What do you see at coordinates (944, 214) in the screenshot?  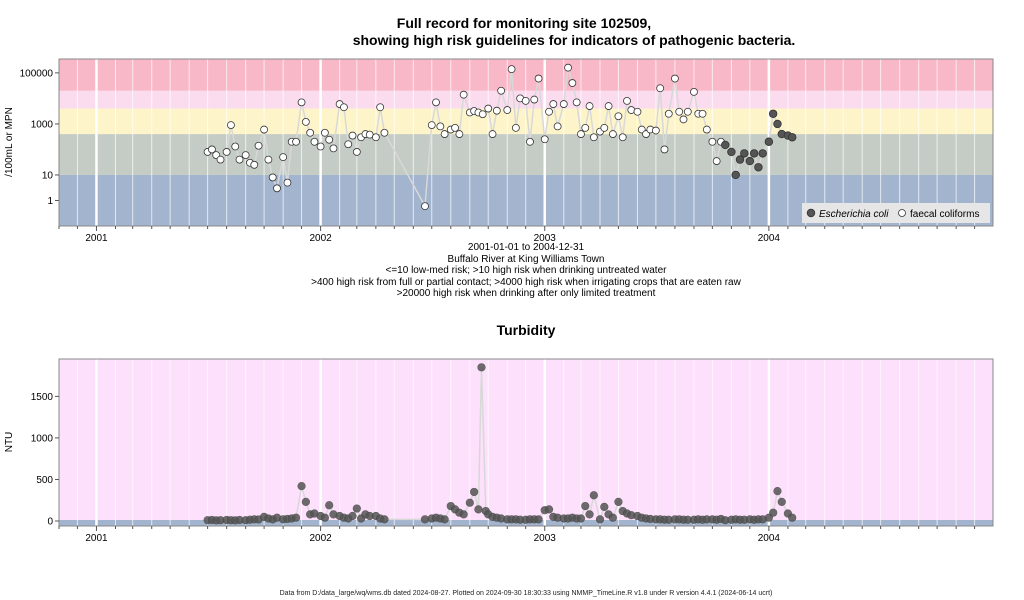 I see `legend-faecal-label: faecal coliforms` at bounding box center [944, 214].